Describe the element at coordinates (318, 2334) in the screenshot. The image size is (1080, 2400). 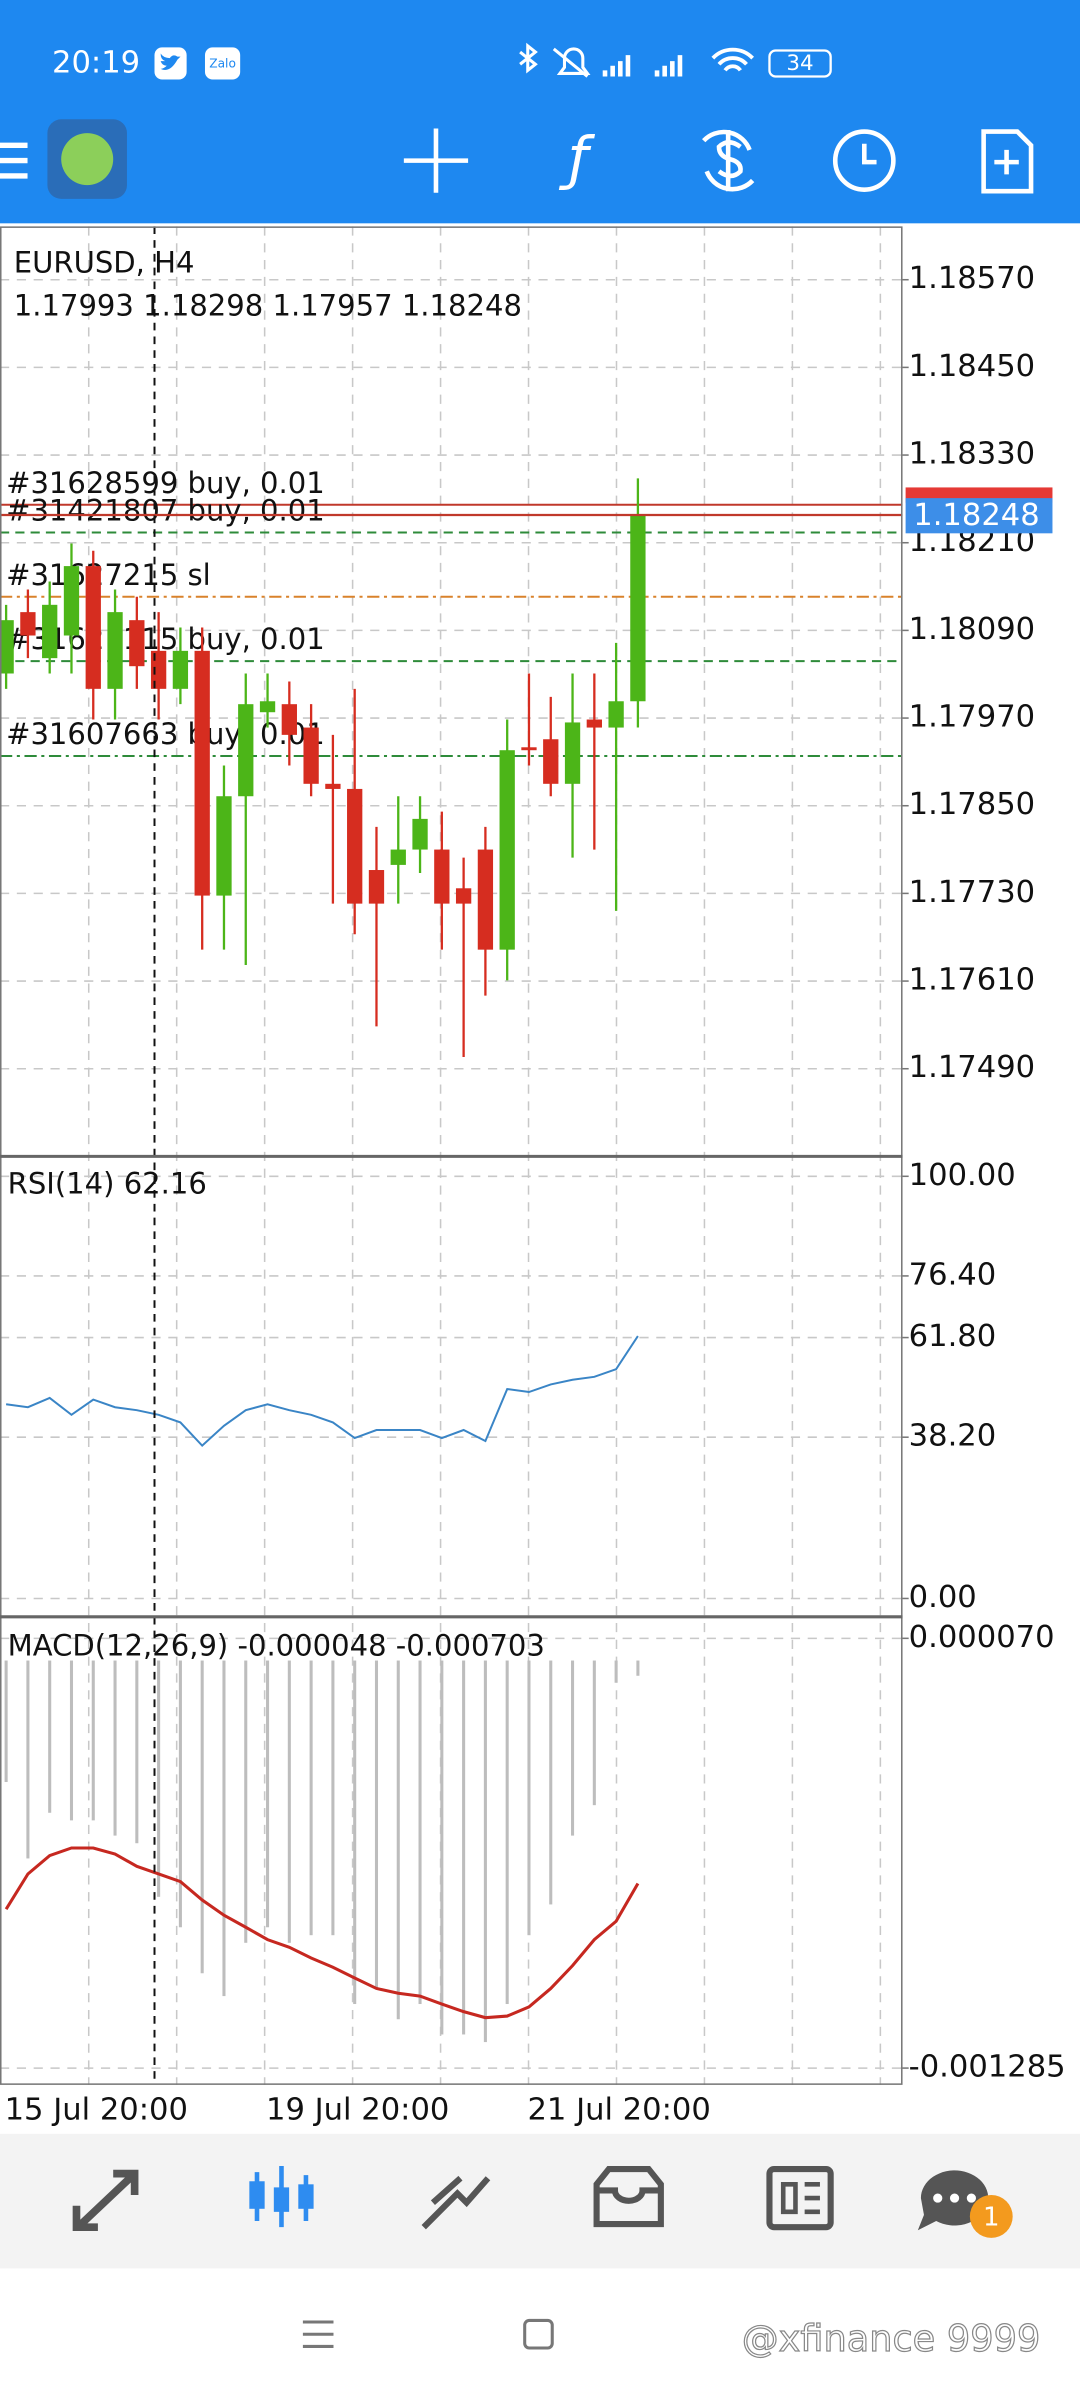
I see `recents-button` at that location.